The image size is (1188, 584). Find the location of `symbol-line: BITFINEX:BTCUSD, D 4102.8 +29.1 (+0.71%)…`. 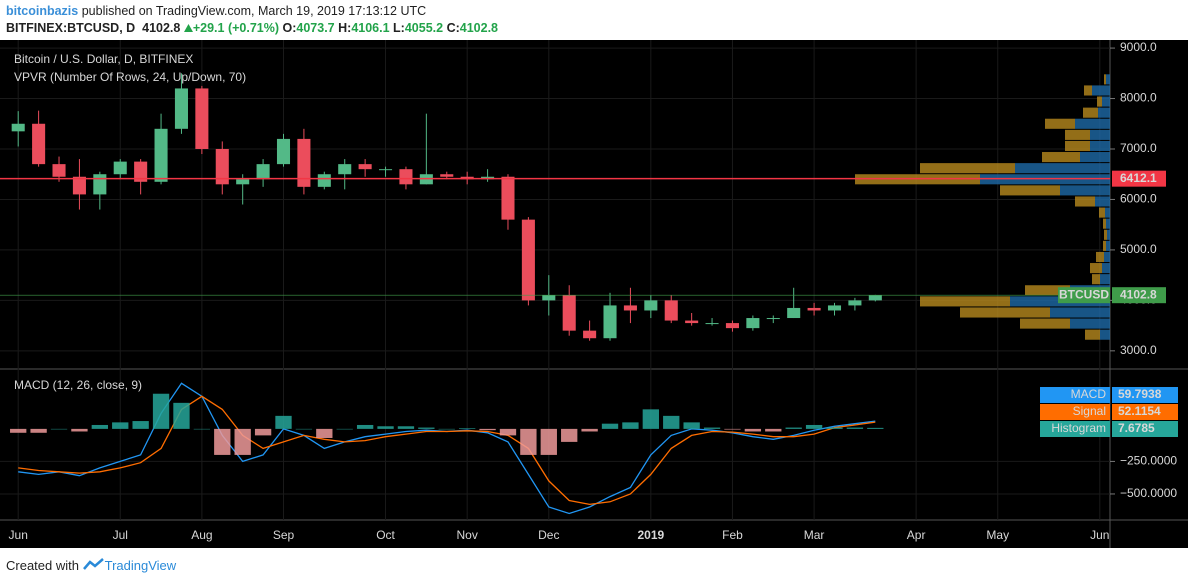

symbol-line: BITFINEX:BTCUSD, D 4102.8 +29.1 (+0.71%)… is located at coordinates (252, 28).